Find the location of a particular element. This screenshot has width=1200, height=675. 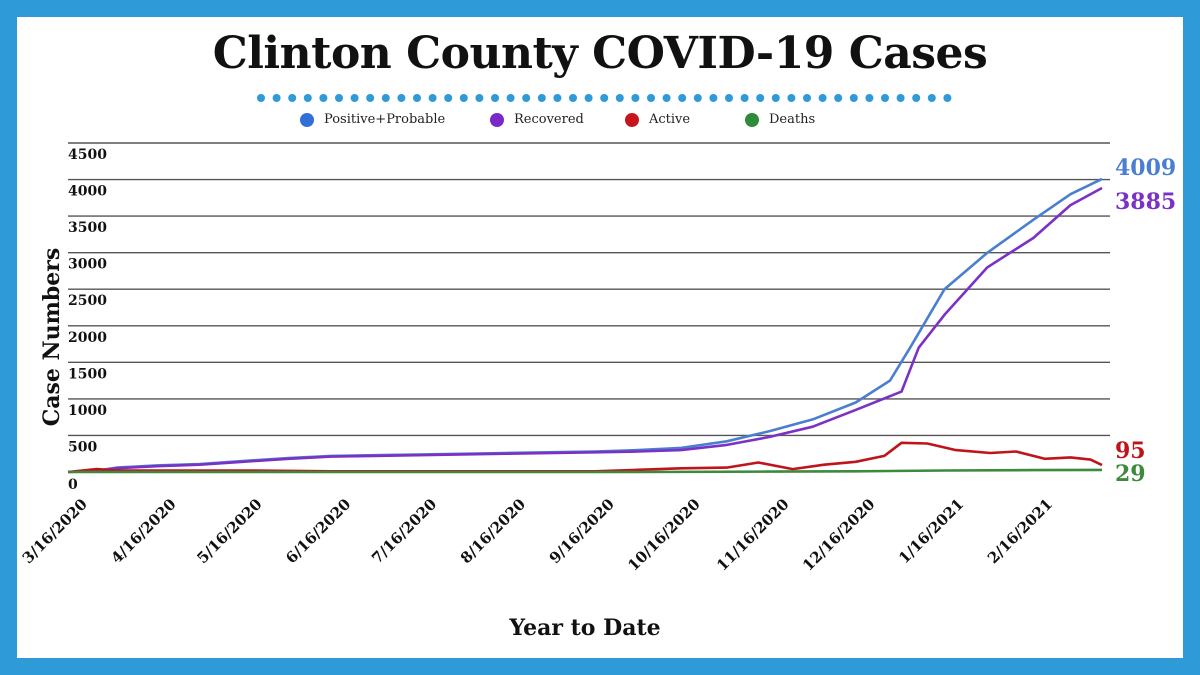

series-end-label: 95 is located at coordinates (1130, 451).